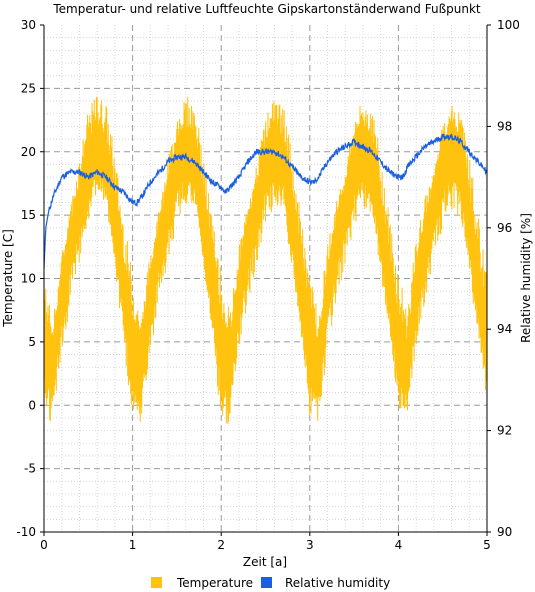 This screenshot has height=592, width=535. I want to click on x-tick-label: 0, so click(44, 545).